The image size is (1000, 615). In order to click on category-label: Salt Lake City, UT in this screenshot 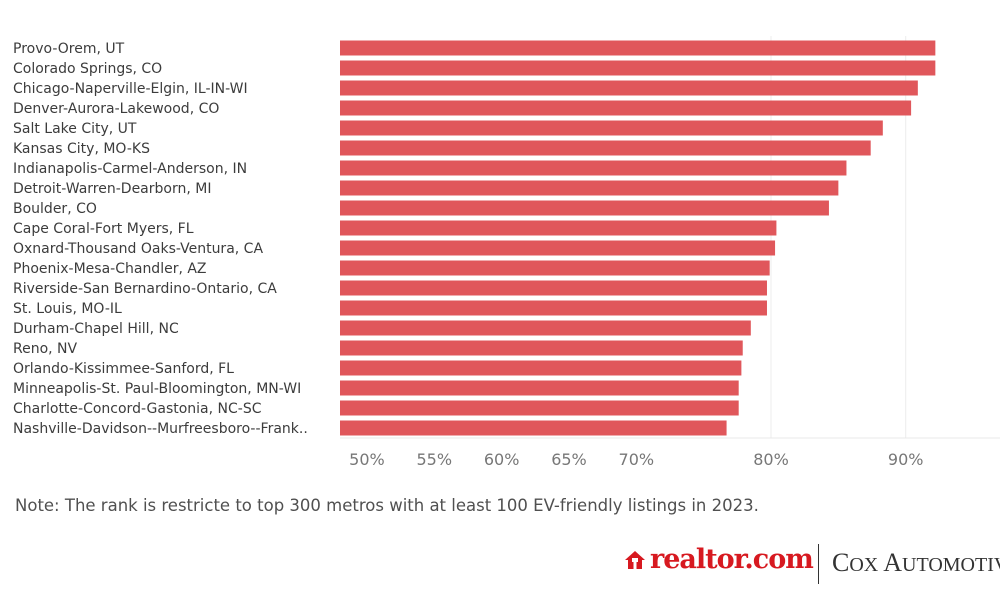, I will do `click(75, 129)`.